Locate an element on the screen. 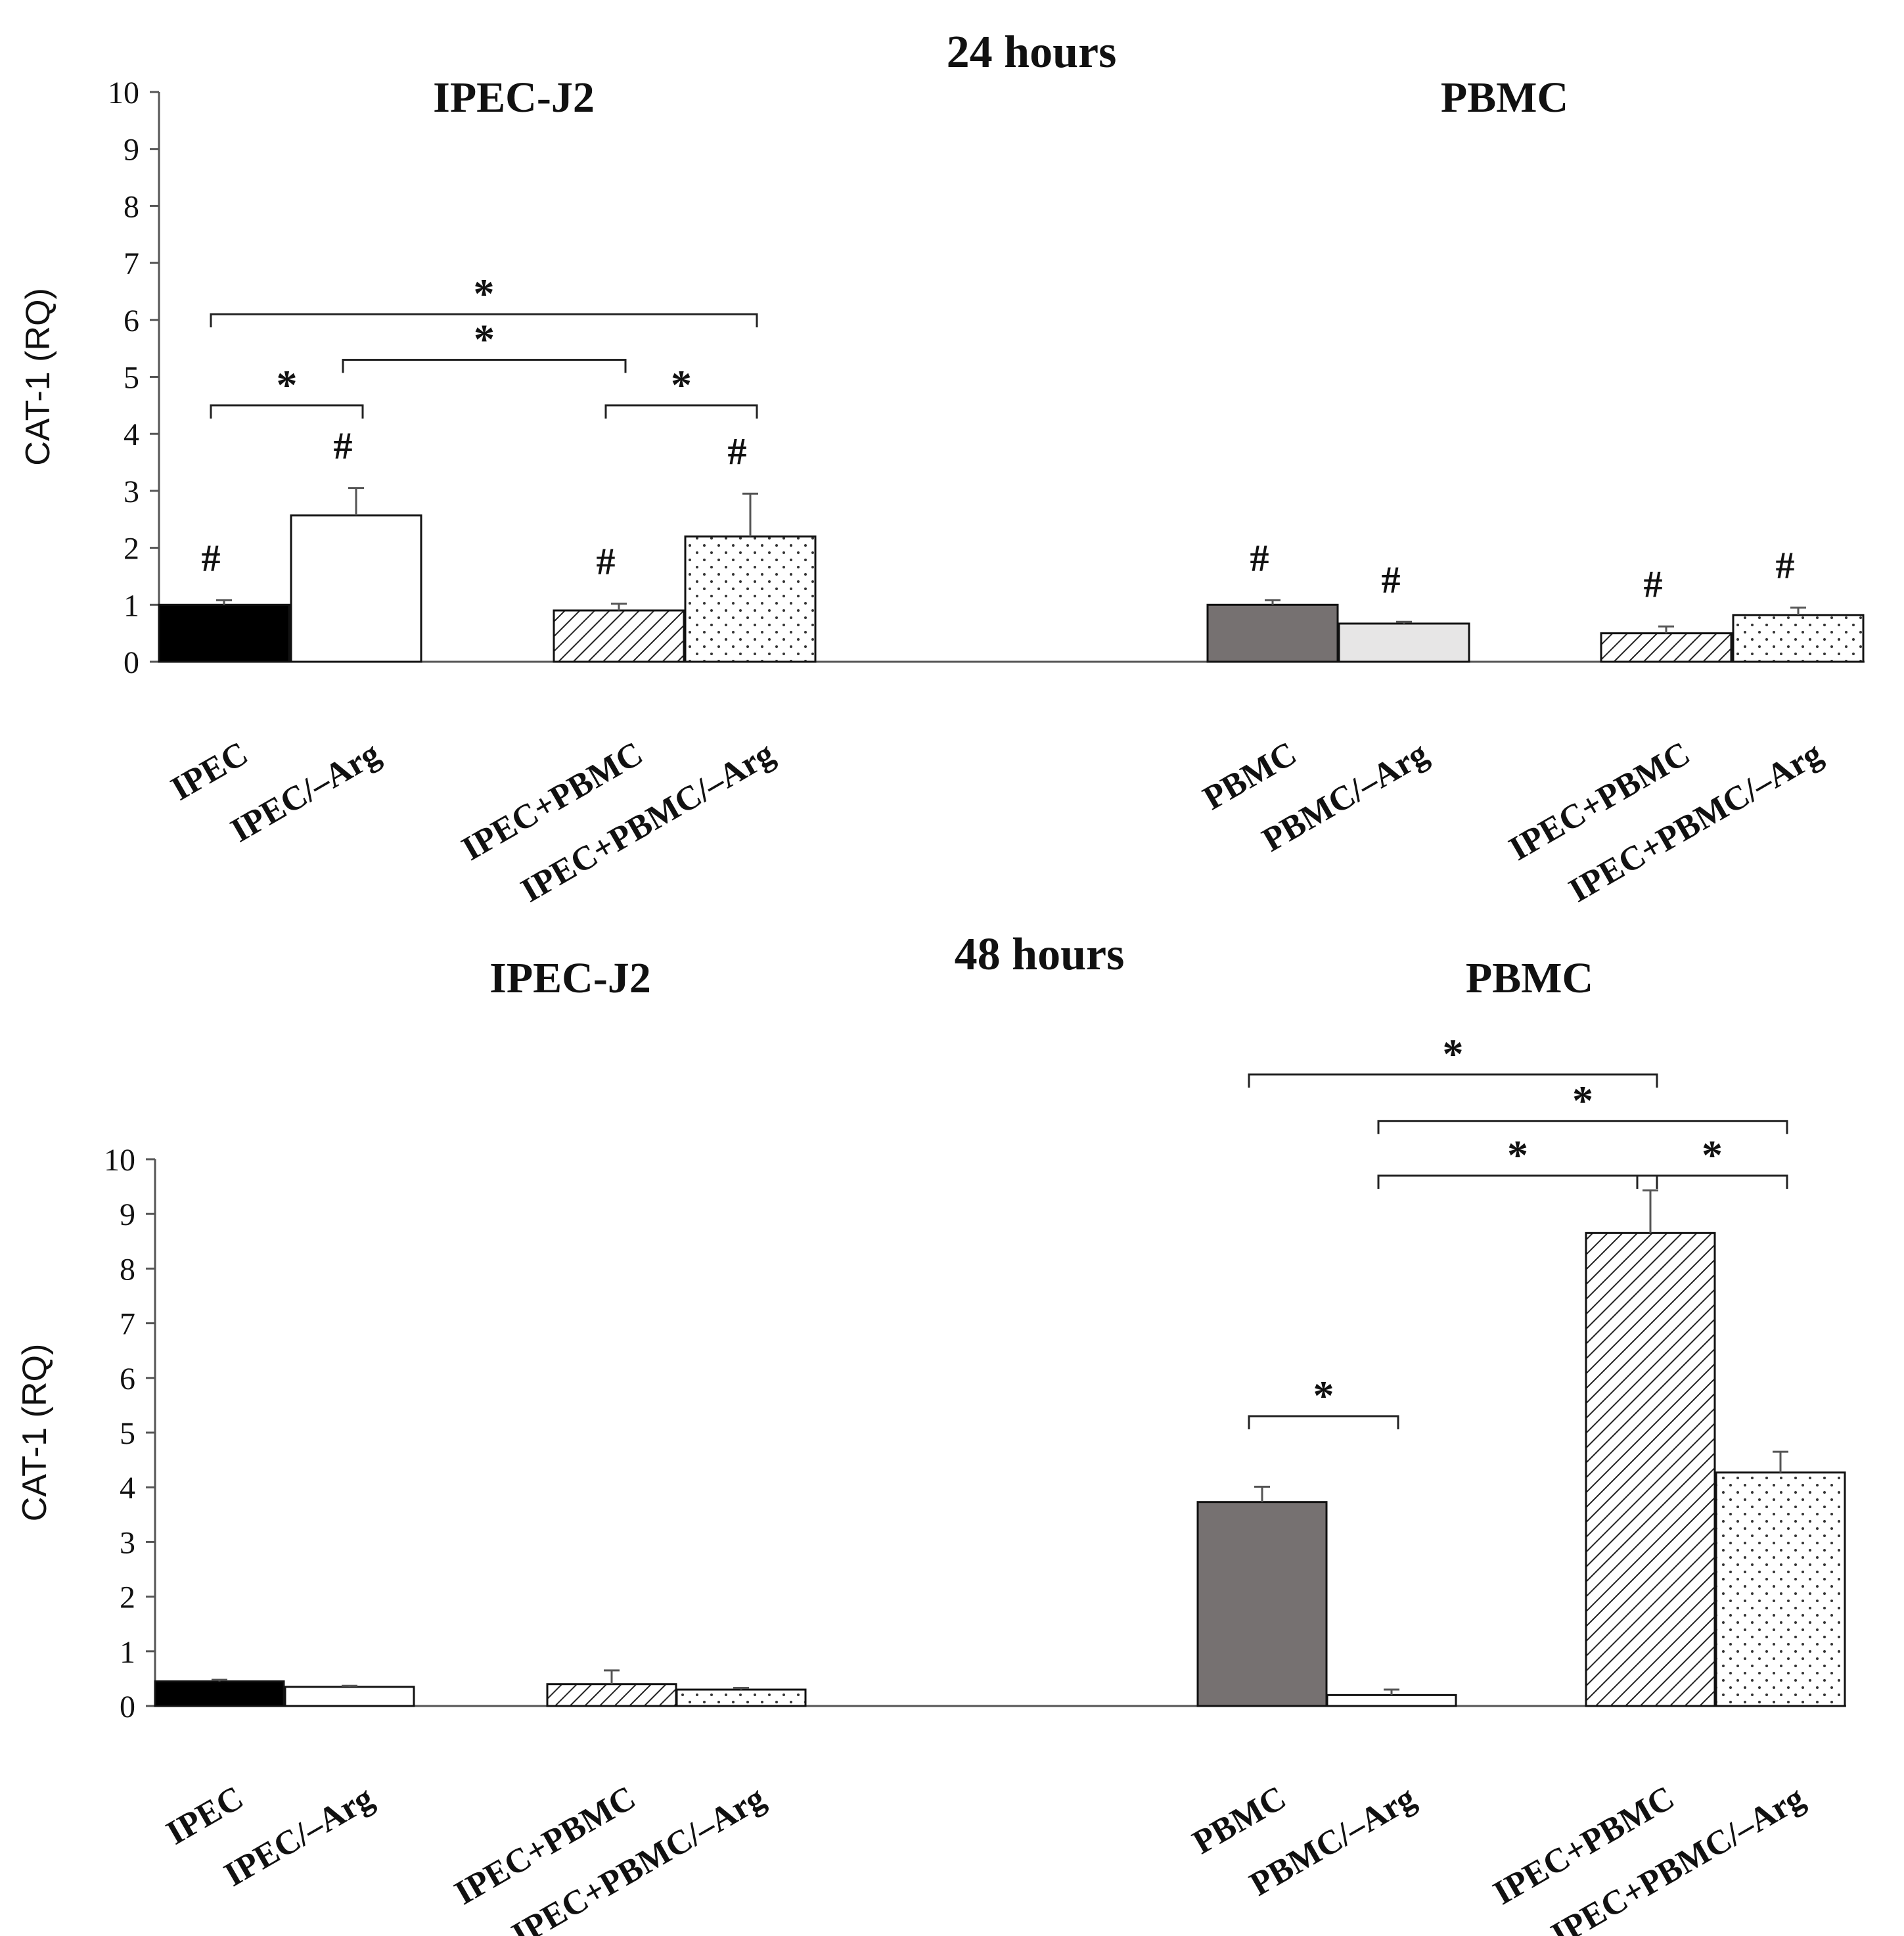 Image resolution: width=1904 pixels, height=1936 pixels. chart-title: 48 hours is located at coordinates (1040, 954).